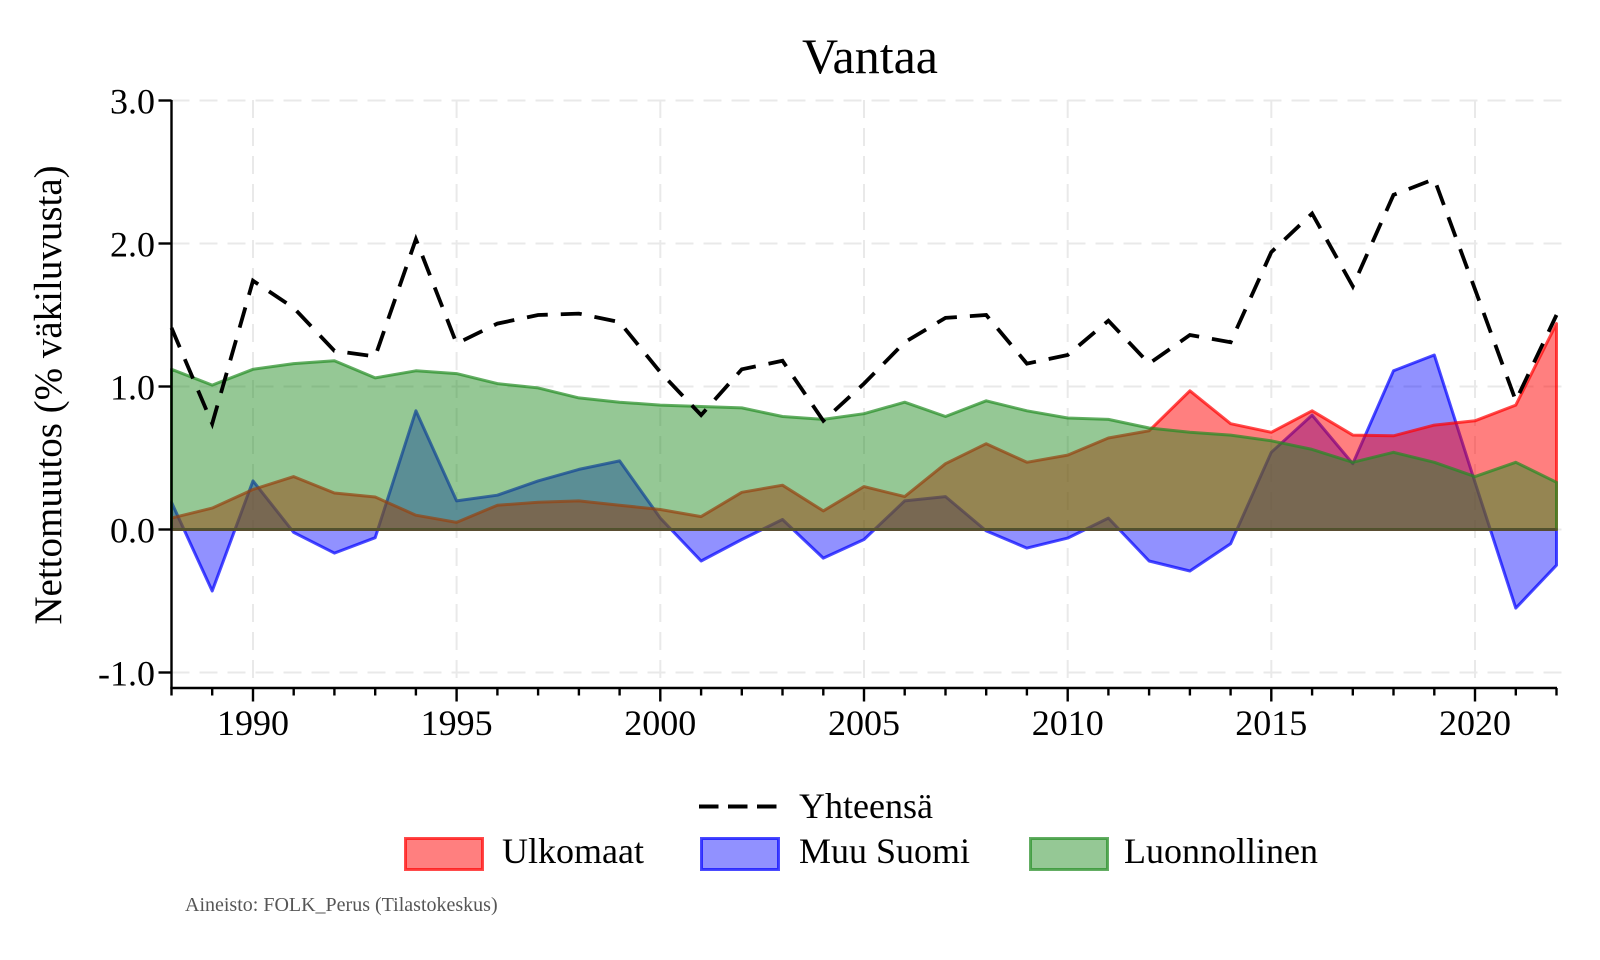 The height and width of the screenshot is (960, 1600). I want to click on svg-text: Luonnollinen, so click(1221, 851).